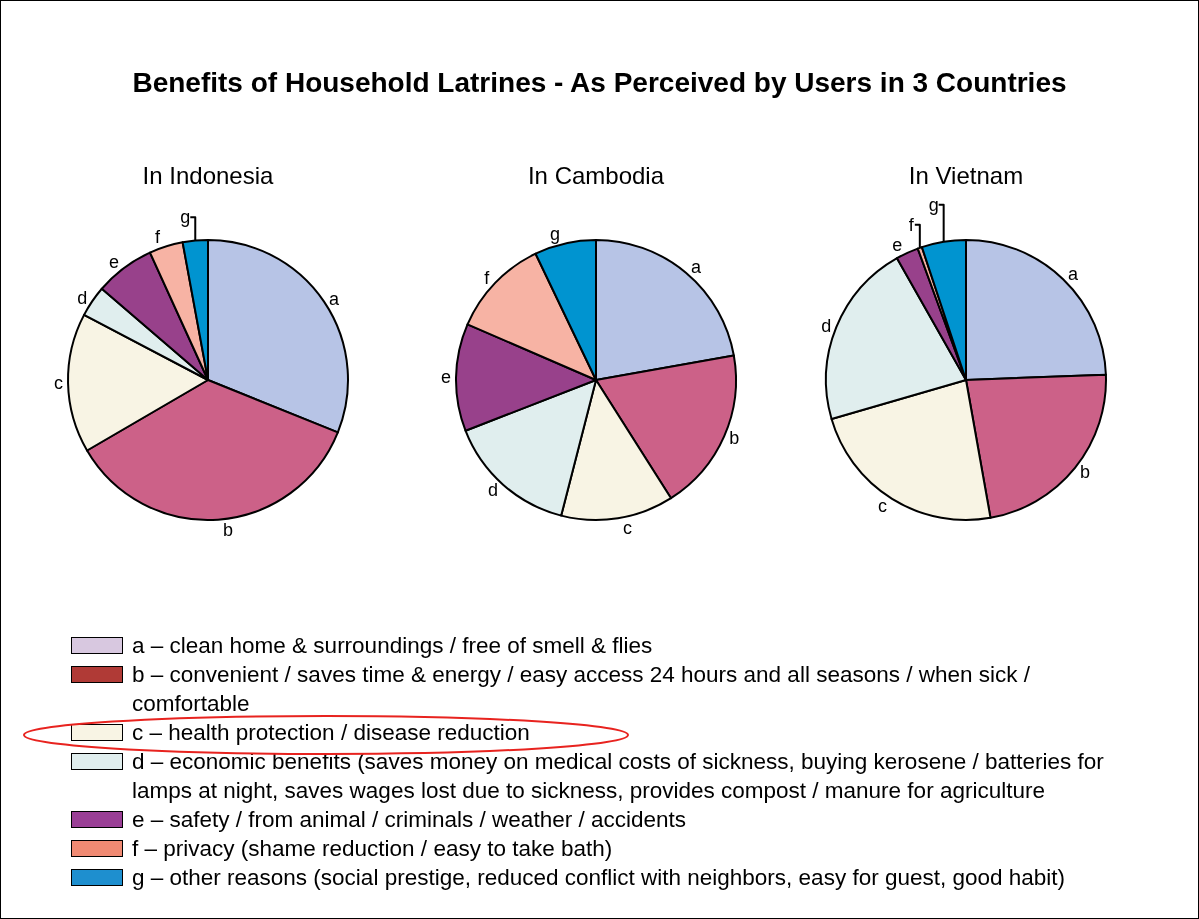 The image size is (1199, 919). Describe the element at coordinates (596, 175) in the screenshot. I see `chart-title: In Cambodia` at that location.